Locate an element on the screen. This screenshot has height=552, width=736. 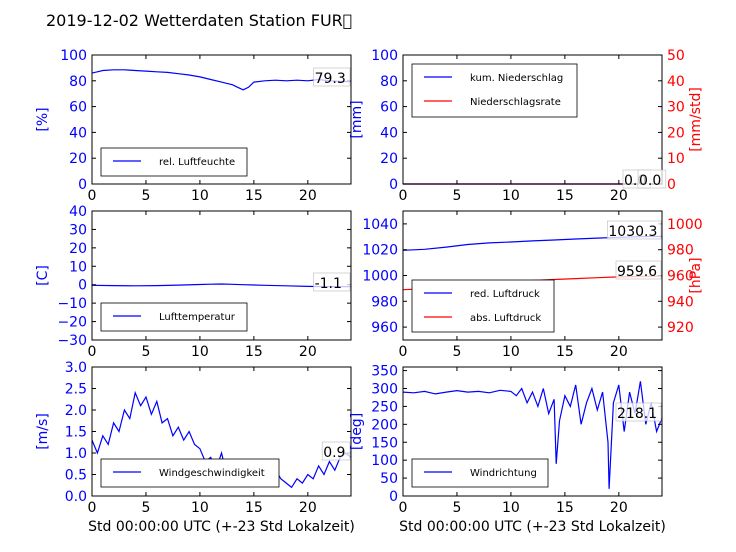
legend-label: Windgeschwindigkeit is located at coordinates (212, 473).